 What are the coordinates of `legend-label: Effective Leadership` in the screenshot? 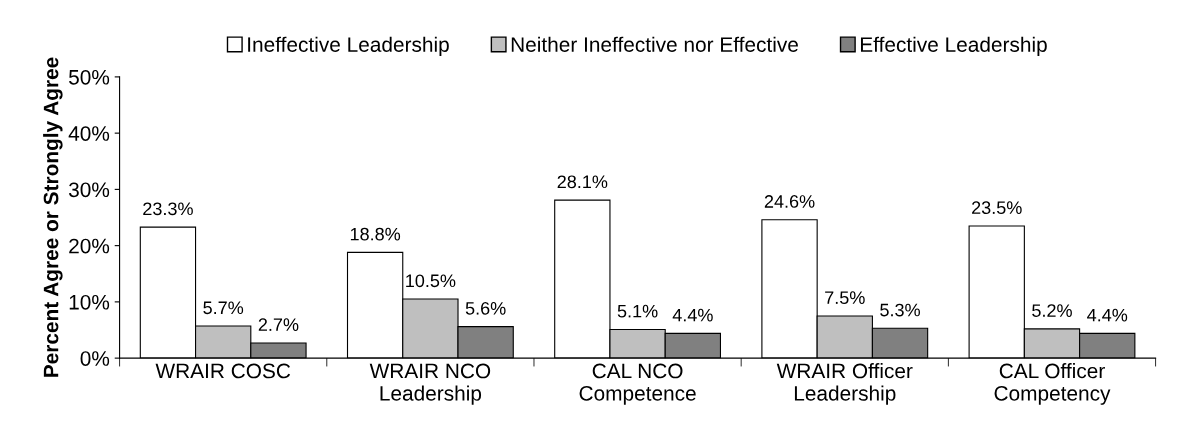 It's located at (953, 46).